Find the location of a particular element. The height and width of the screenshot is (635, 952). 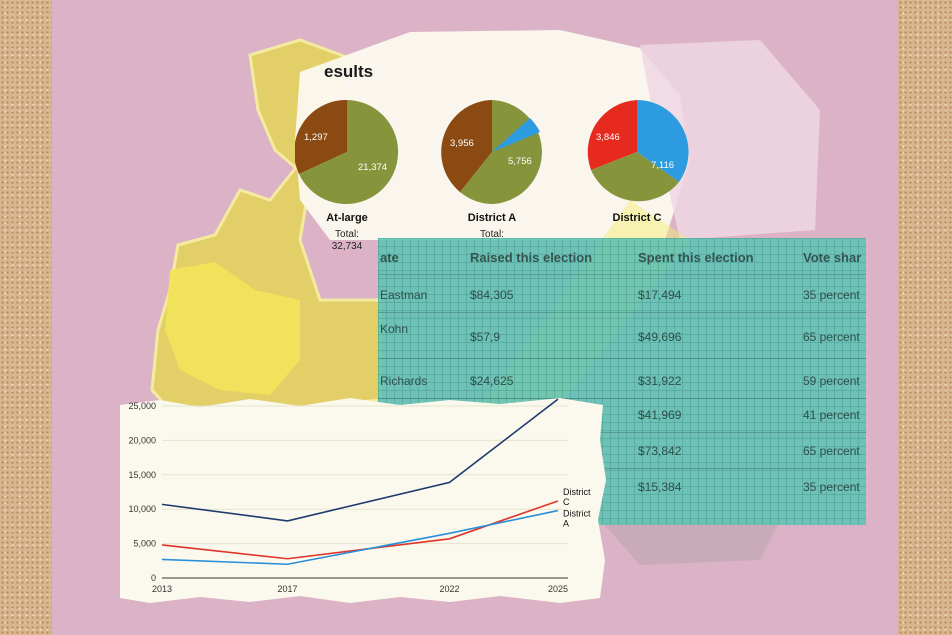

halftone-shadow is located at coordinates (690, 542).